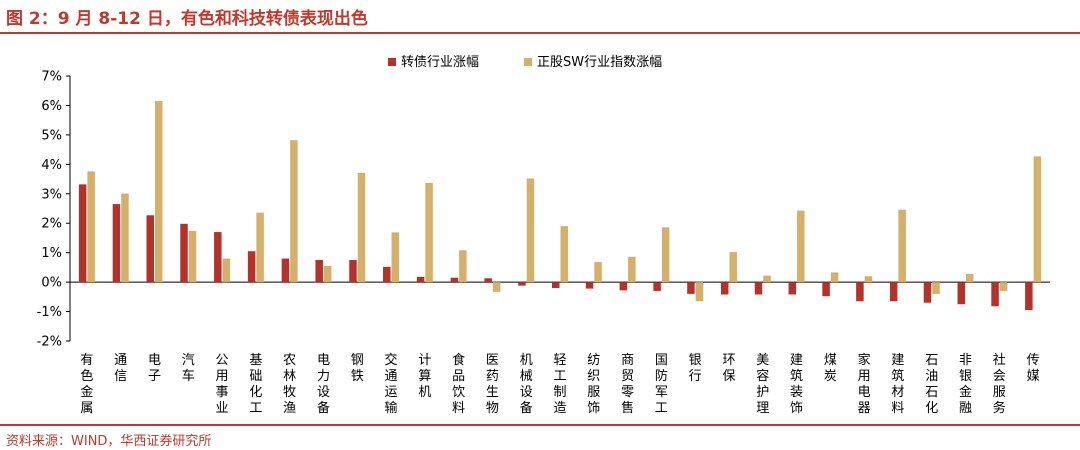  What do you see at coordinates (188, 368) in the screenshot?
I see `x-category-label: 汽车` at bounding box center [188, 368].